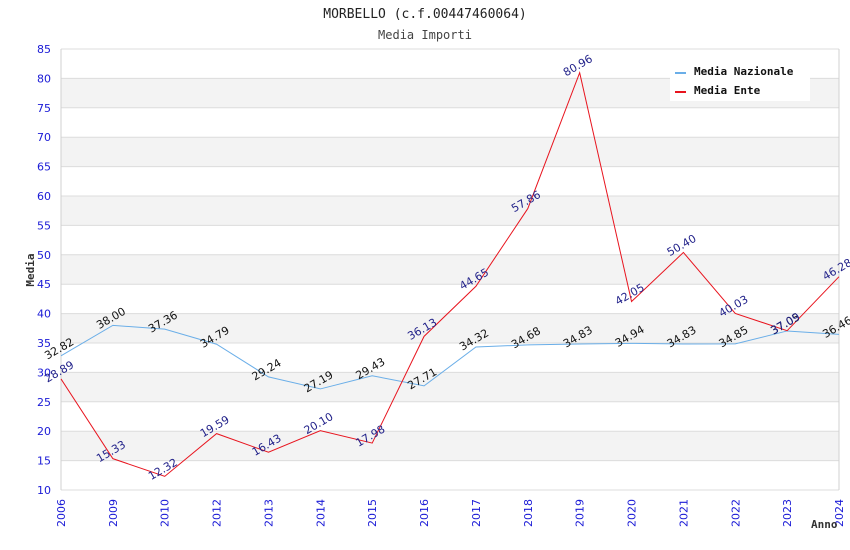 This screenshot has width=850, height=550. I want to click on series-line-media-nazionale, so click(450, 357).